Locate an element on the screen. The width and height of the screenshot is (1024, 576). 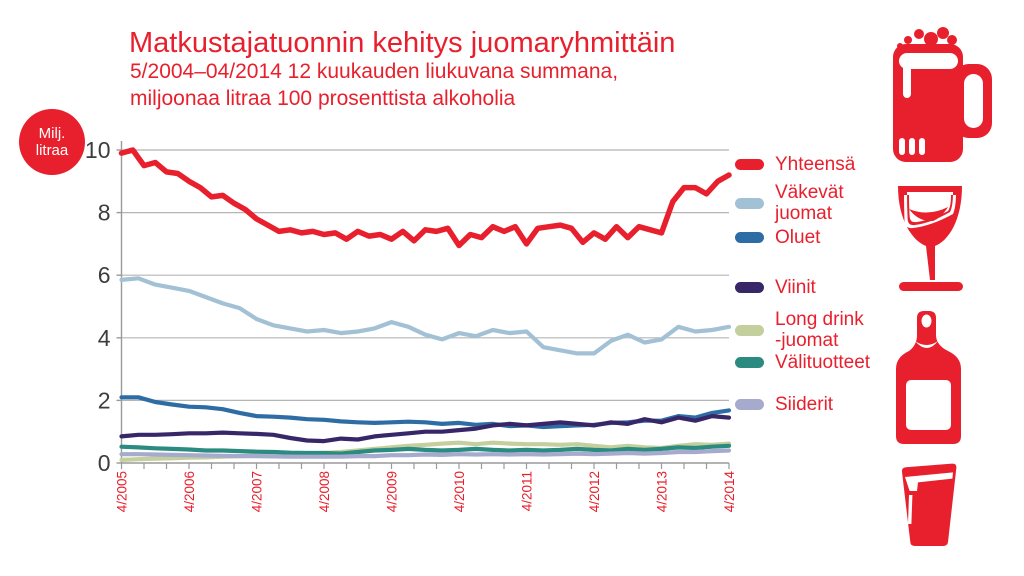
x-axis-label: 4/2010 is located at coordinates (459, 491).